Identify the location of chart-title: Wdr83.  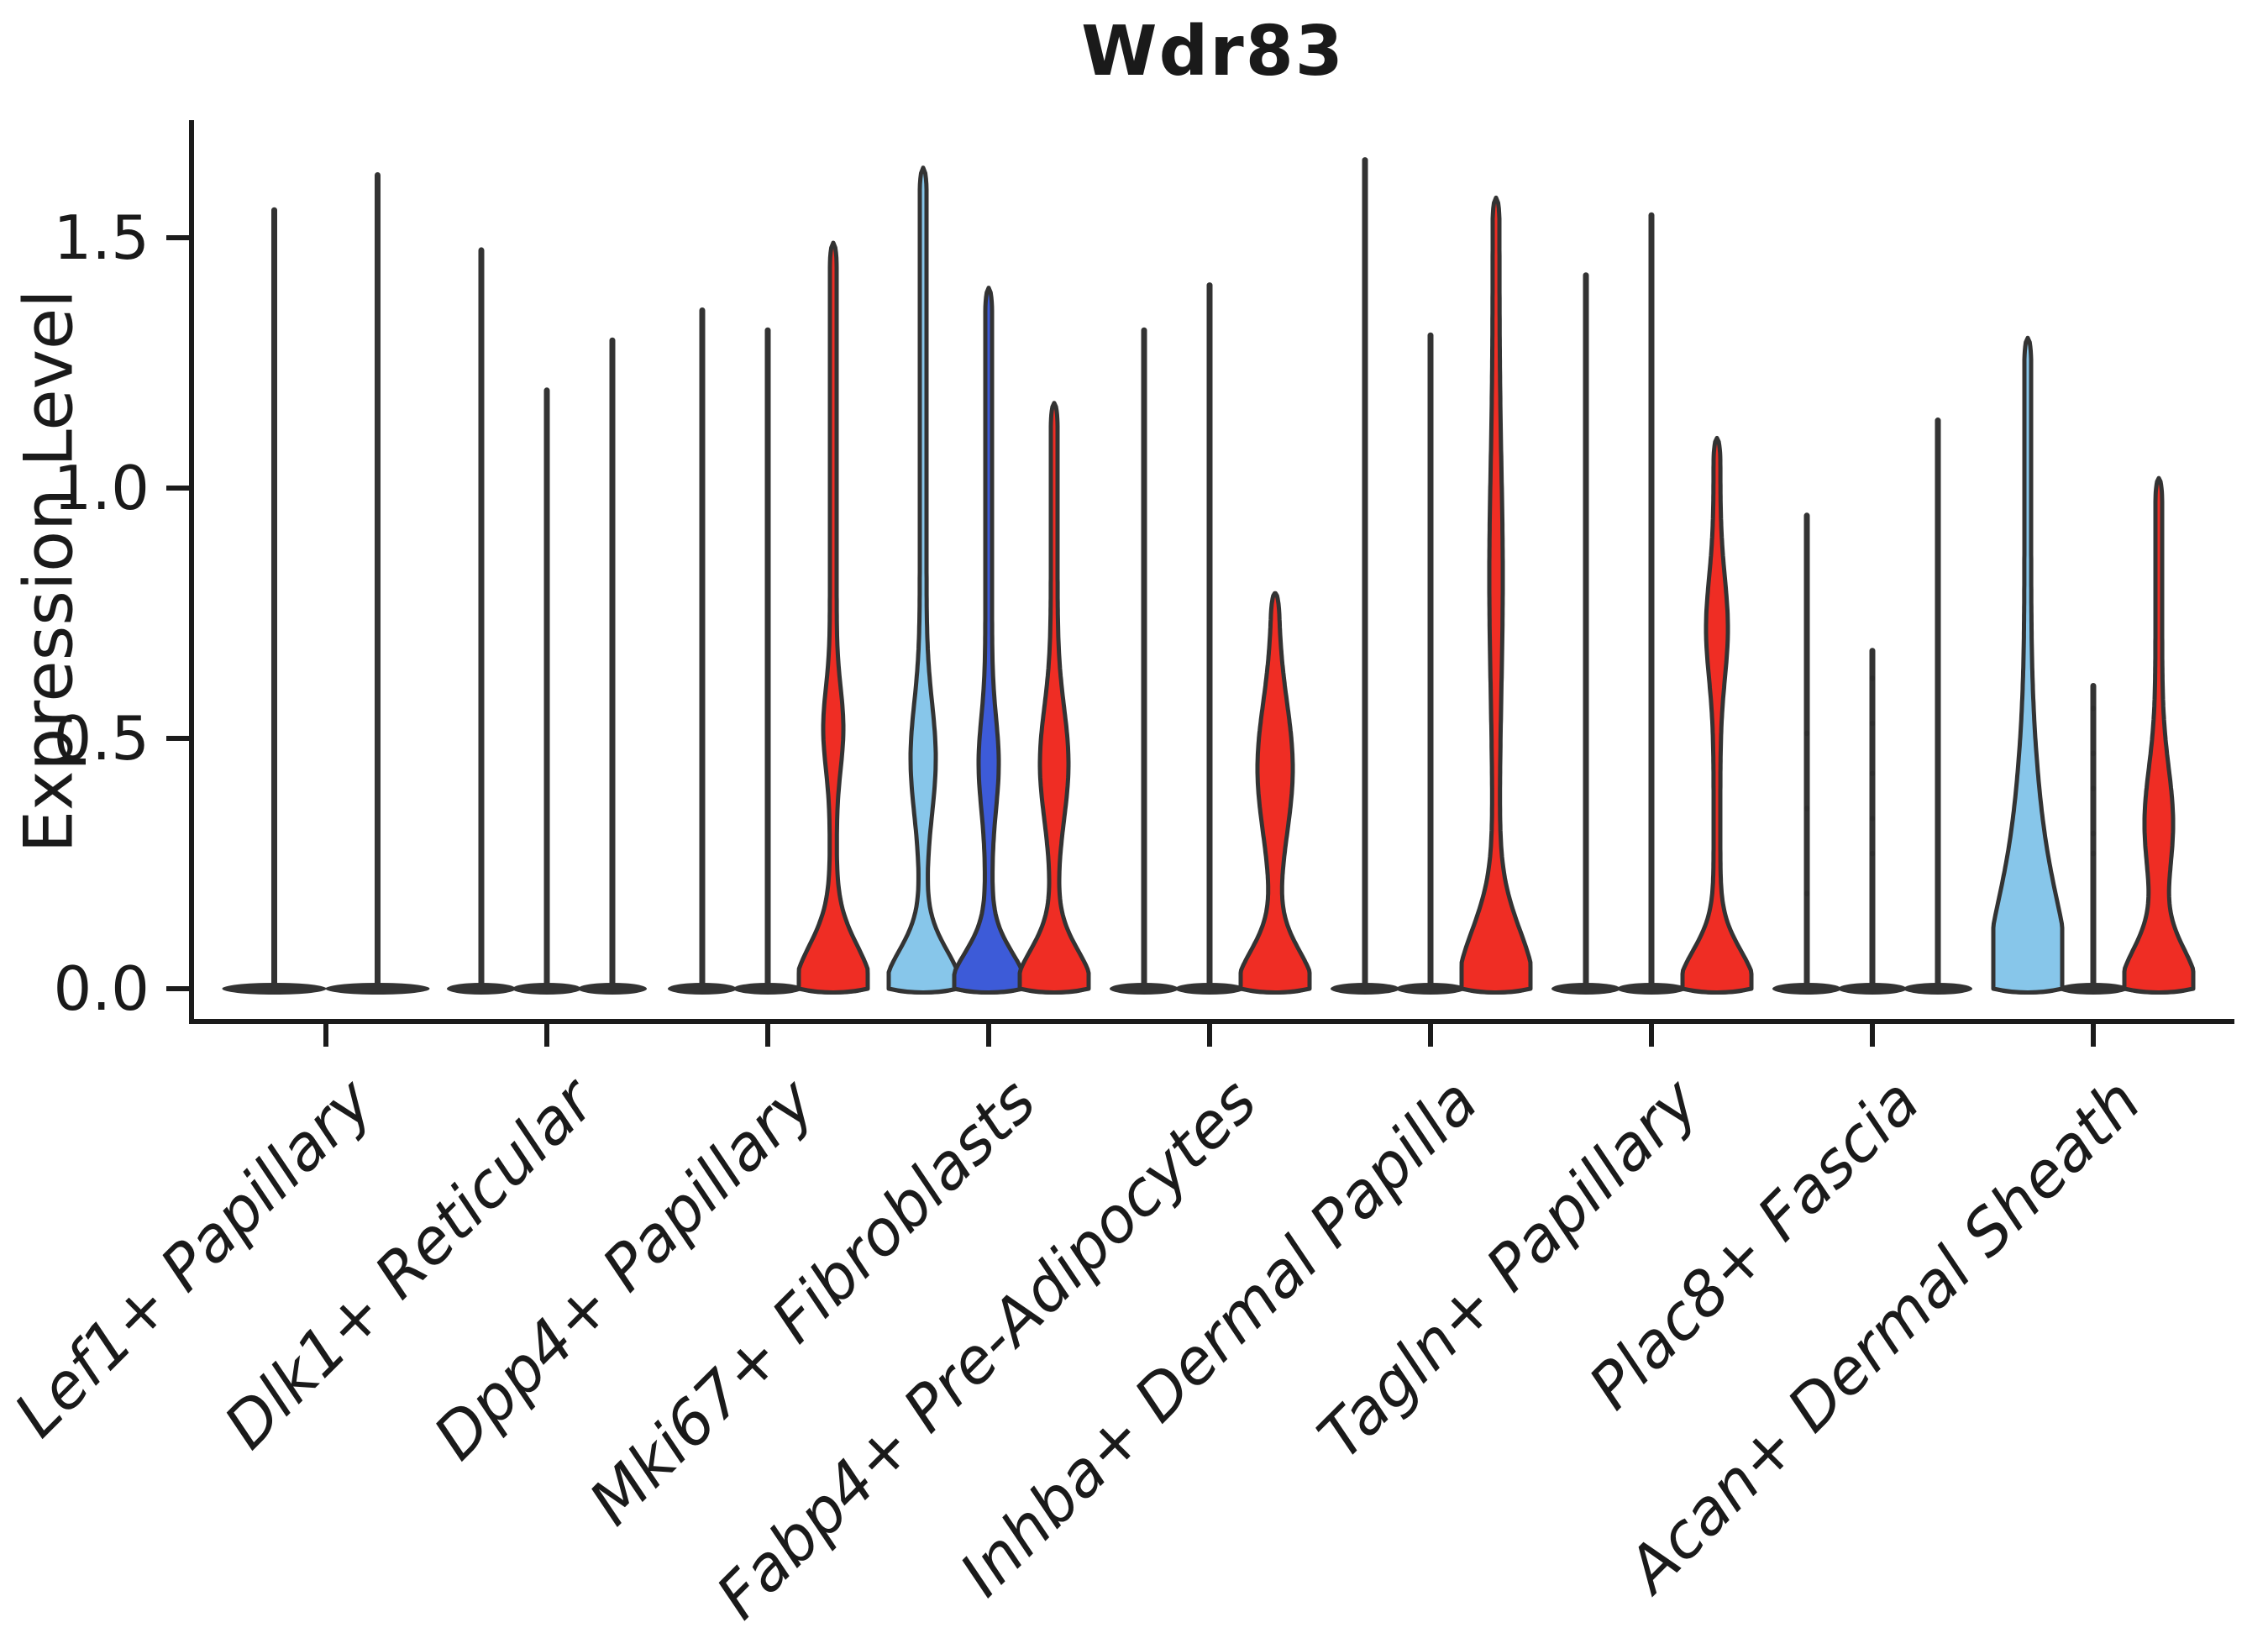
(1213, 52).